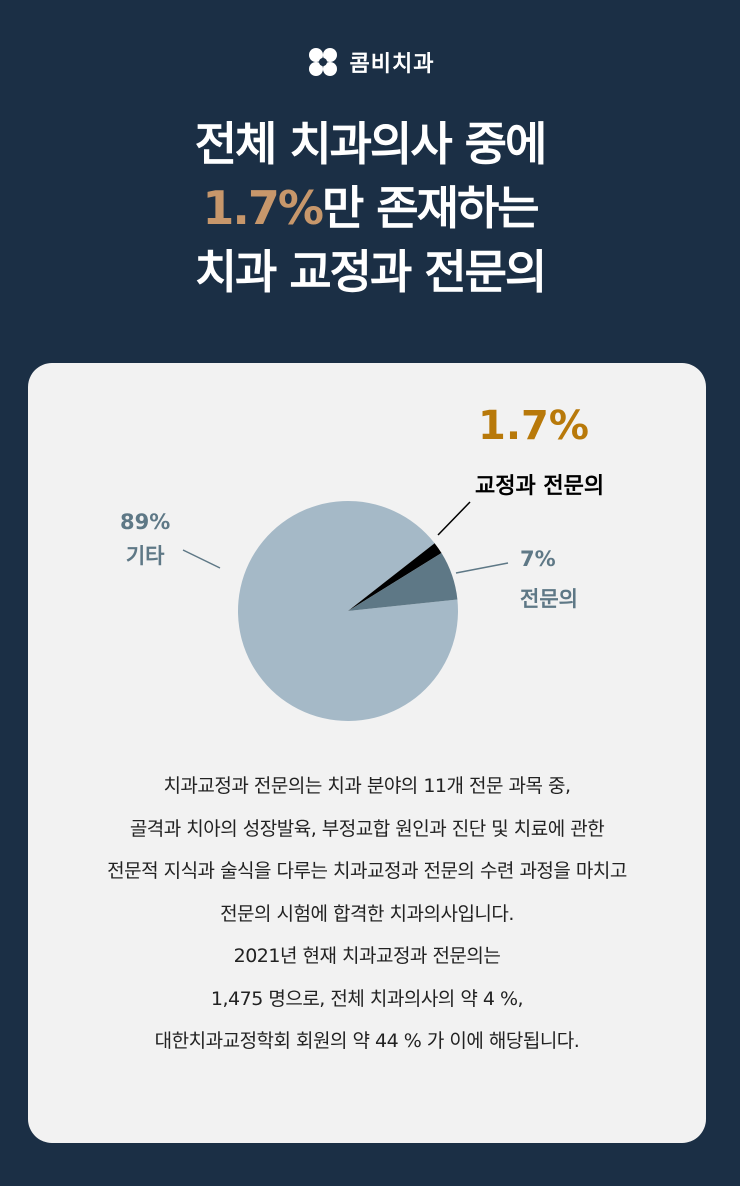  What do you see at coordinates (392, 64) in the screenshot?
I see `logo-text: 콤비치과` at bounding box center [392, 64].